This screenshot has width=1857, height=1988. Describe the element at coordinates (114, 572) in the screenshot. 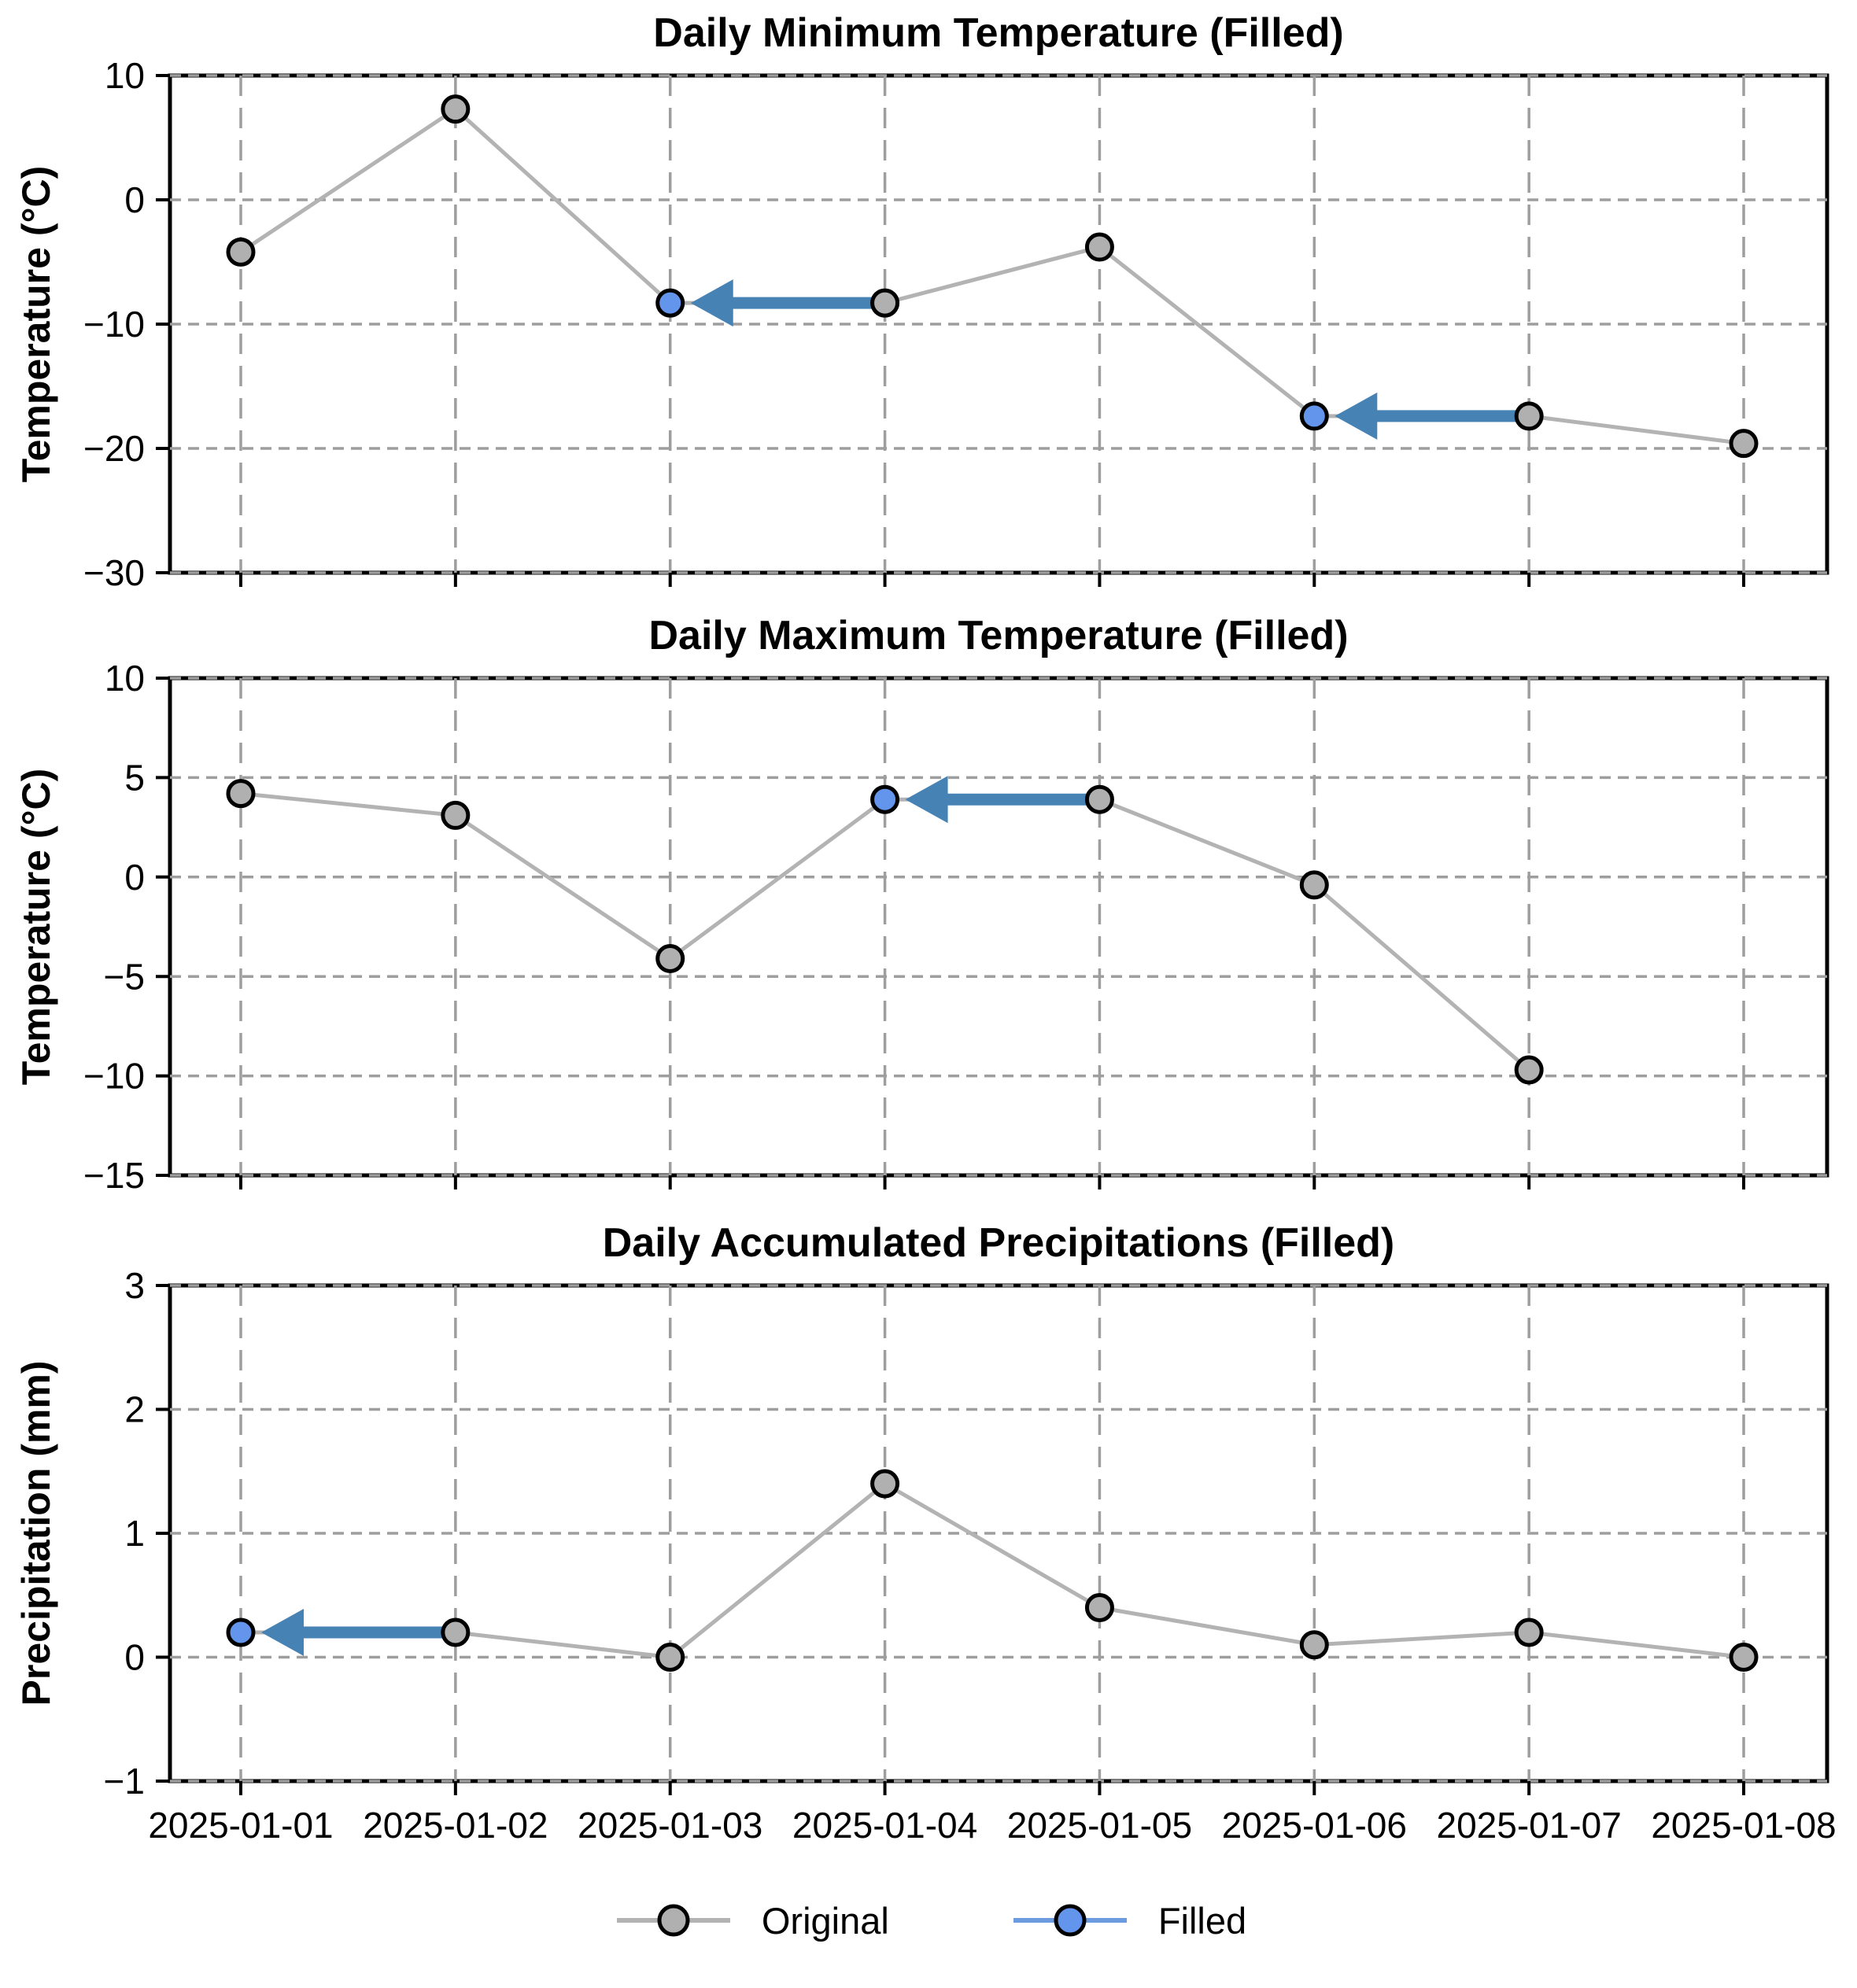

I see `y-tick-label: −30` at that location.